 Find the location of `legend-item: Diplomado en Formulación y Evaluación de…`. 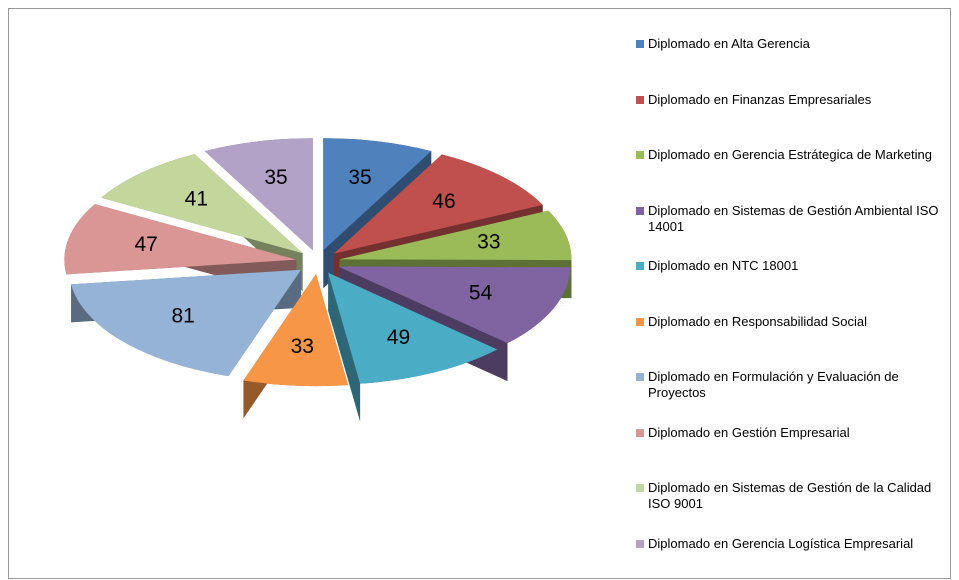

legend-item: Diplomado en Formulación y Evaluación de… is located at coordinates (791, 385).